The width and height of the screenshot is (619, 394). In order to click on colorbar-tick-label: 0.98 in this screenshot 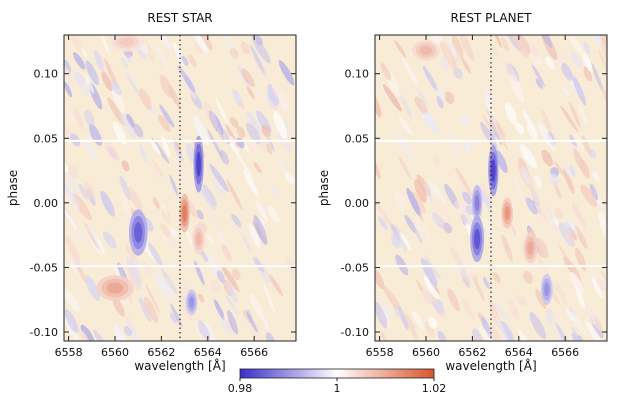, I will do `click(240, 388)`.